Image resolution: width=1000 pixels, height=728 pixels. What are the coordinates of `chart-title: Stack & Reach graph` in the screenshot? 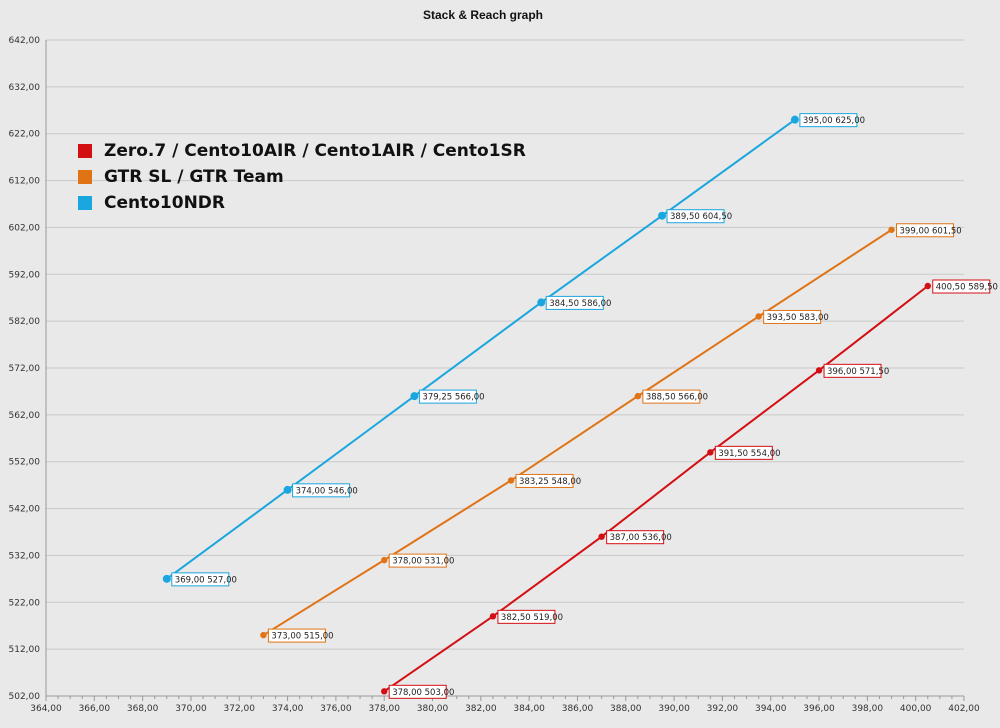 It's located at (483, 15).